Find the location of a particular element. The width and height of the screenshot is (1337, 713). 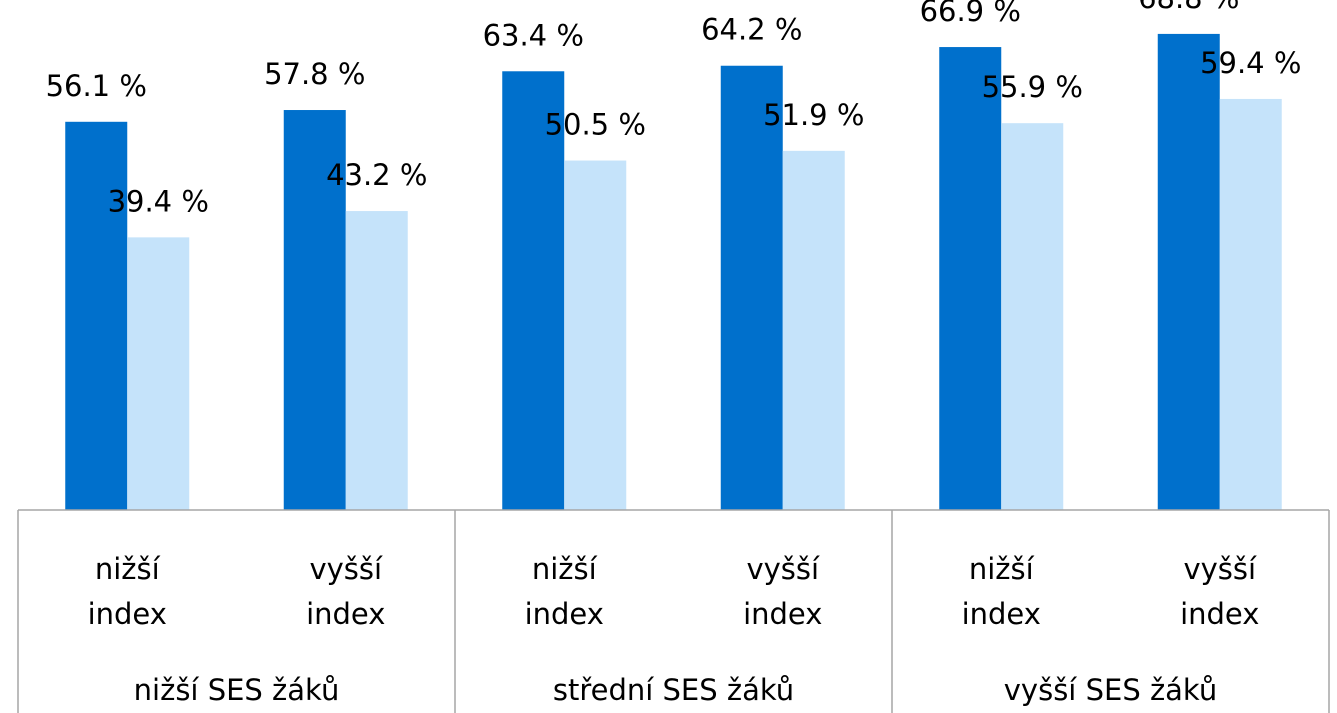

group-label: střední SES žáků is located at coordinates (673, 690).